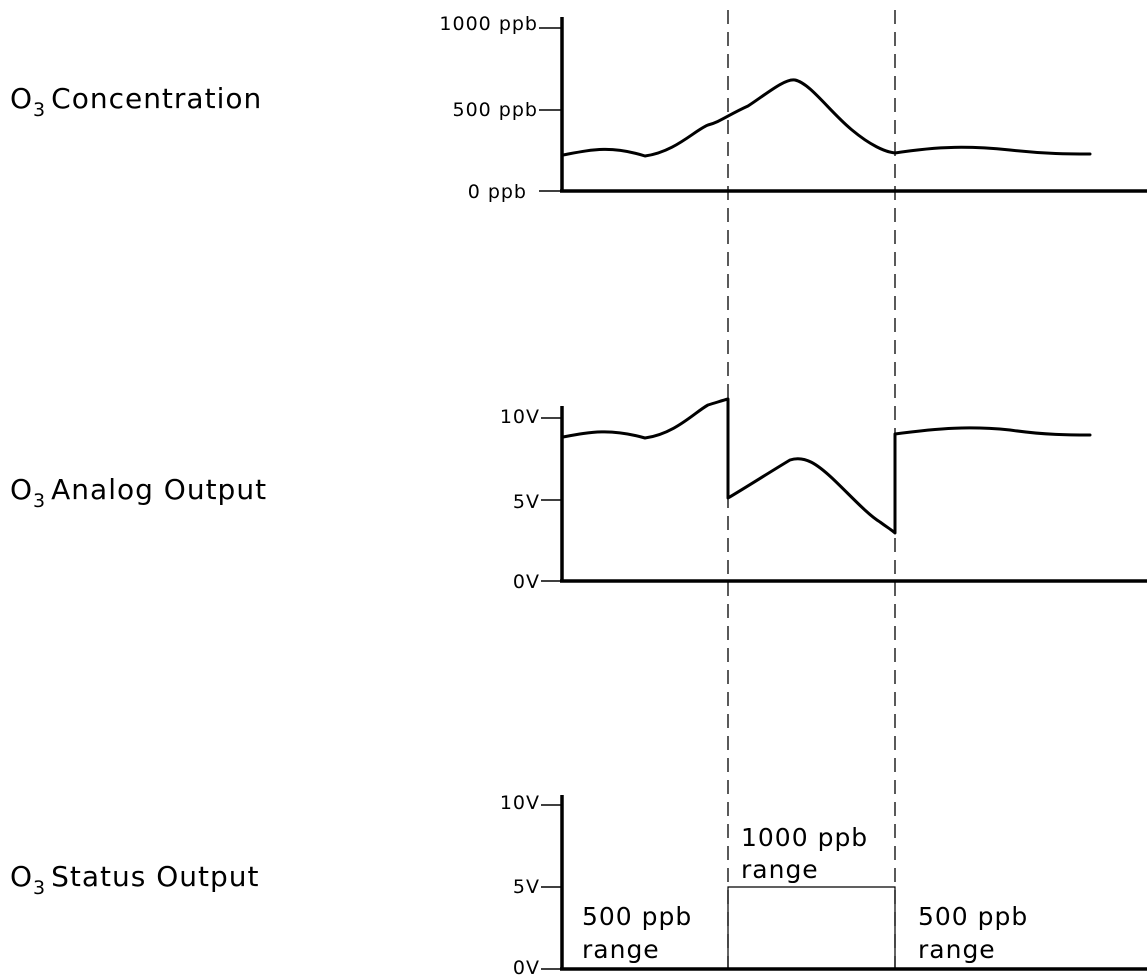 This screenshot has width=1147, height=976. I want to click on status-region-1-line1: 500 ppb, so click(637, 916).